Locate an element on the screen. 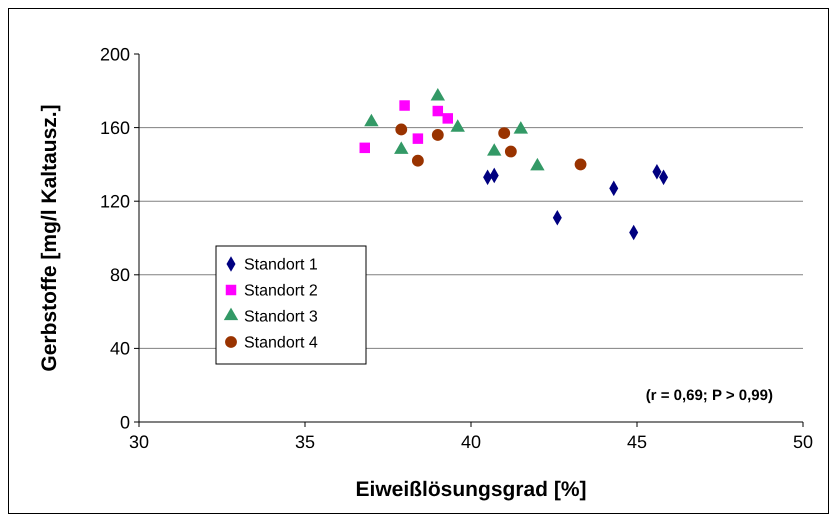  y-axis-title: Gerbstoffe [mg/l Kaltausz.] is located at coordinates (49, 238).